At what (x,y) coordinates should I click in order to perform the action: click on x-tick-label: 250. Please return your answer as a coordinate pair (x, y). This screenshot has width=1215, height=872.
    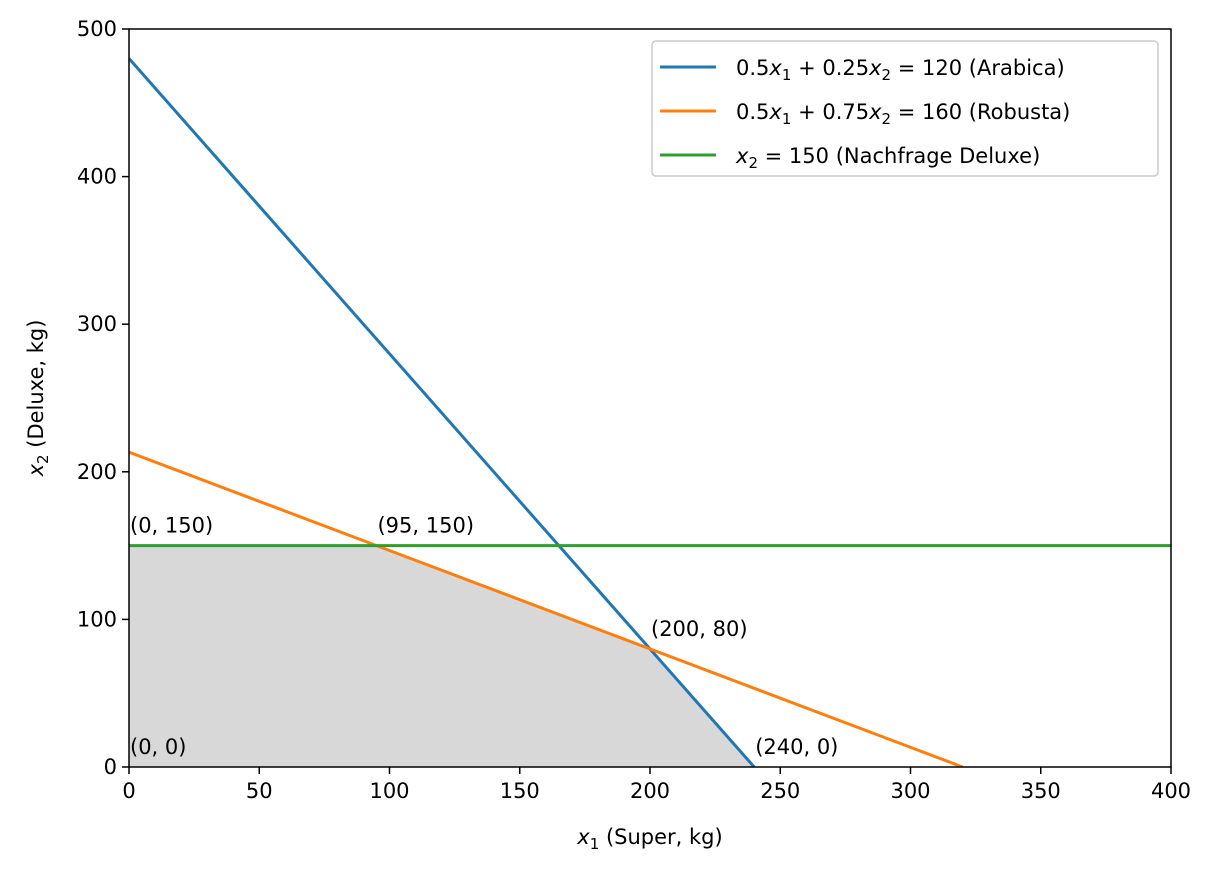
    Looking at the image, I should click on (780, 791).